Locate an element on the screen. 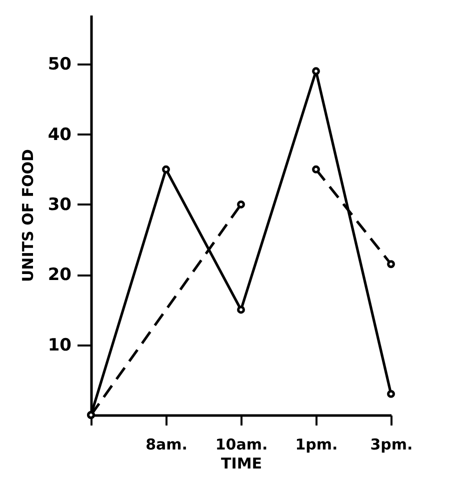 The image size is (454, 504). y-tick-label: 10 is located at coordinates (60, 345).